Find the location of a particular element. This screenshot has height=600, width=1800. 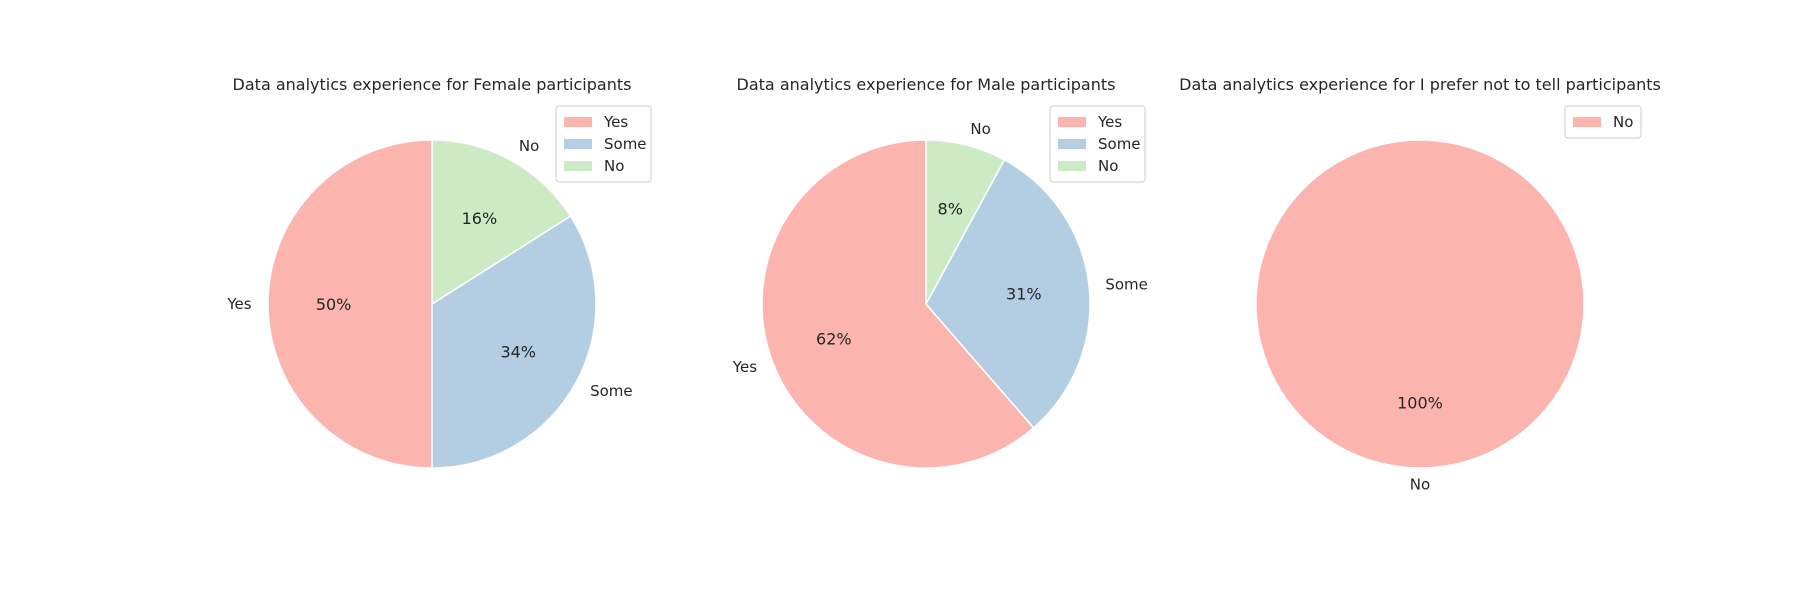

pct-label-some: 31% is located at coordinates (1024, 293).